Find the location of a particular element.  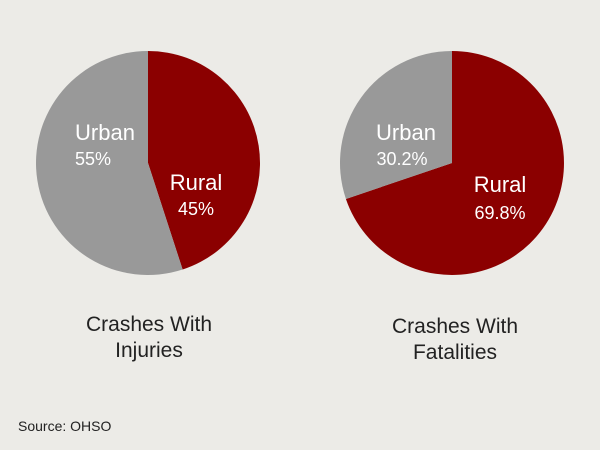

chart-title-injuries-line-2: Injuries is located at coordinates (149, 350).